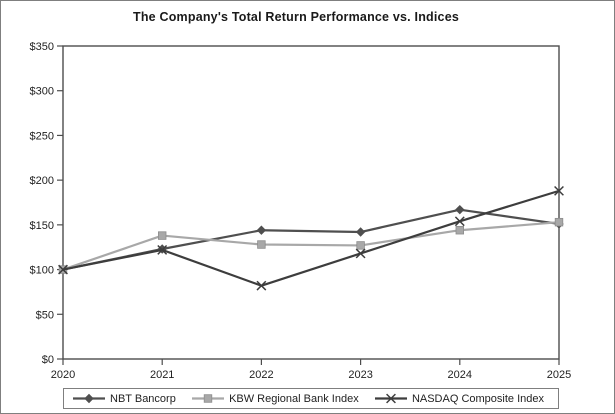 This screenshot has width=615, height=414. What do you see at coordinates (360, 375) in the screenshot?
I see `x-tick-label: 2023` at bounding box center [360, 375].